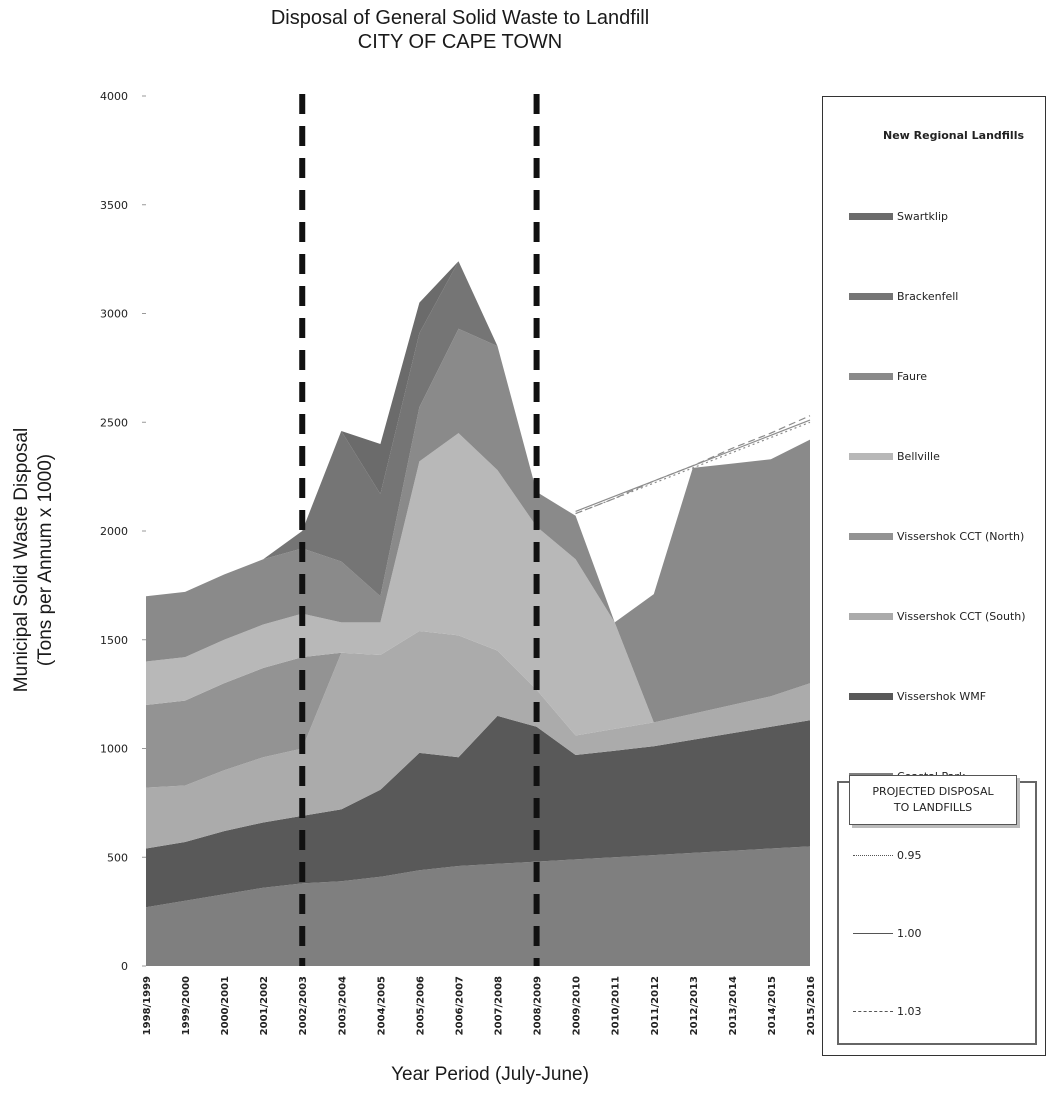 The height and width of the screenshot is (1102, 1050). I want to click on projection-legend-label: 0.95, so click(909, 855).